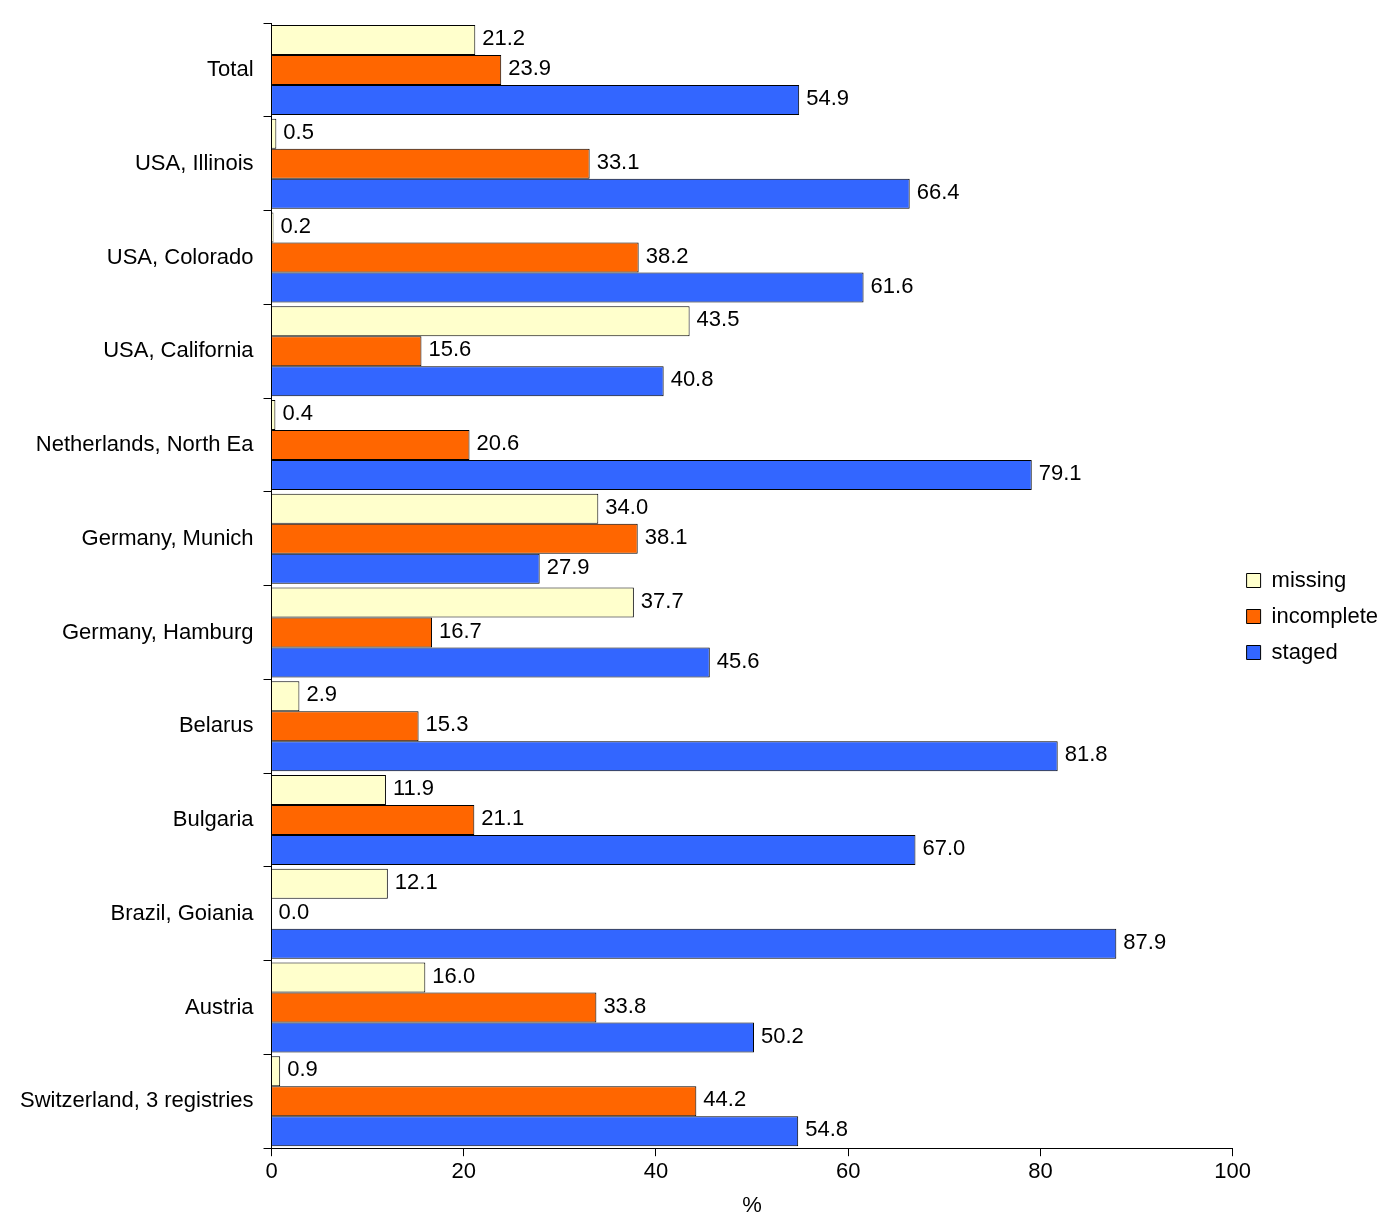 The height and width of the screenshot is (1223, 1390). I want to click on y-tick-label: Switzerland, 3 registries, so click(136, 1100).